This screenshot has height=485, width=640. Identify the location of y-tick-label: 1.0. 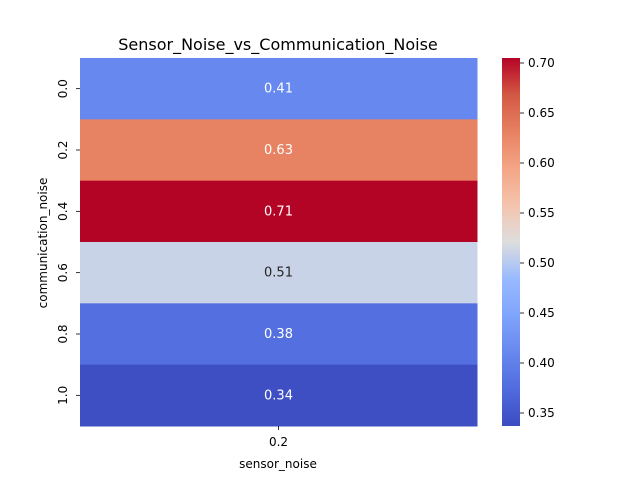
(63, 395).